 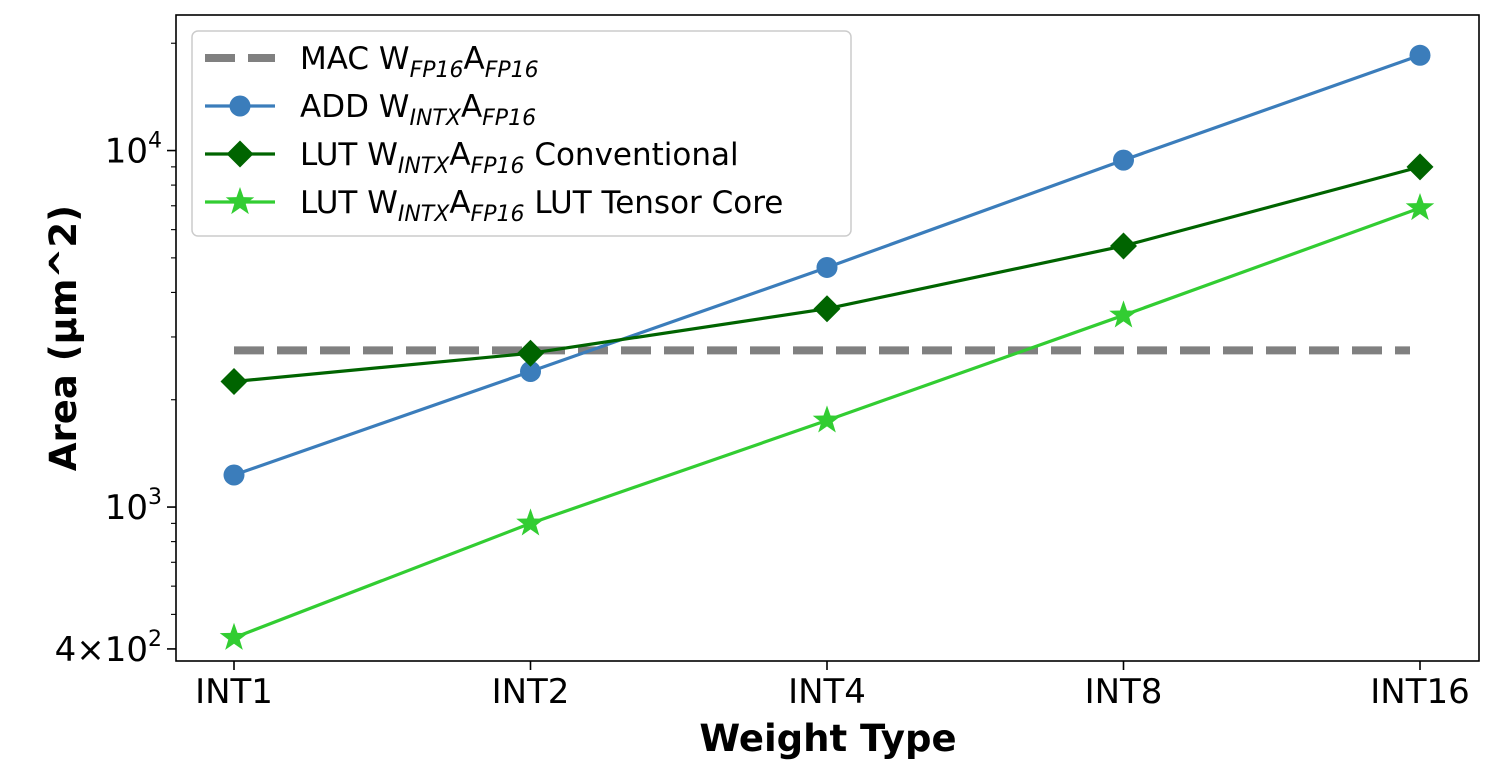 I want to click on legend-label-lut-tc: LUT WINTXAFP16 LUT Tensor Core, so click(x=541, y=206).